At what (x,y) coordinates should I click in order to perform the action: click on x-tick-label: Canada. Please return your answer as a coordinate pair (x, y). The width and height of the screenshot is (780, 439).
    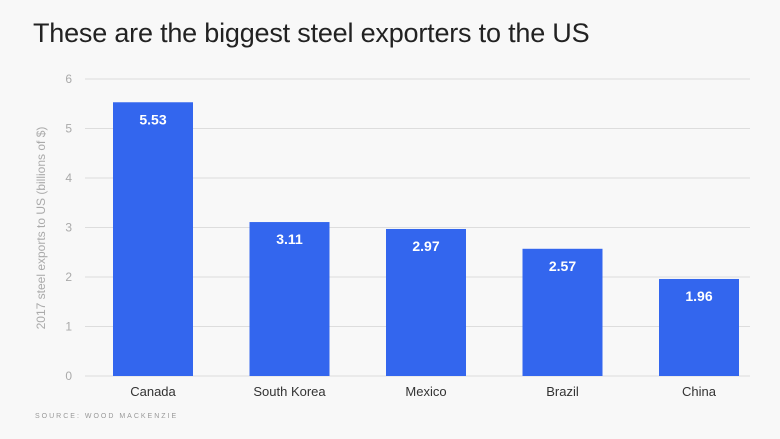
    Looking at the image, I should click on (153, 391).